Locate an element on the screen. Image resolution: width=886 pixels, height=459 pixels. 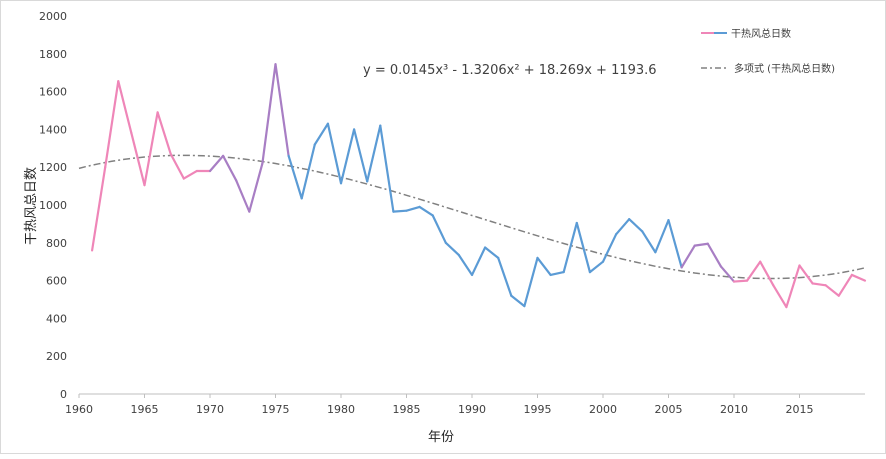
y-tick-label: 800 is located at coordinates (56, 243).